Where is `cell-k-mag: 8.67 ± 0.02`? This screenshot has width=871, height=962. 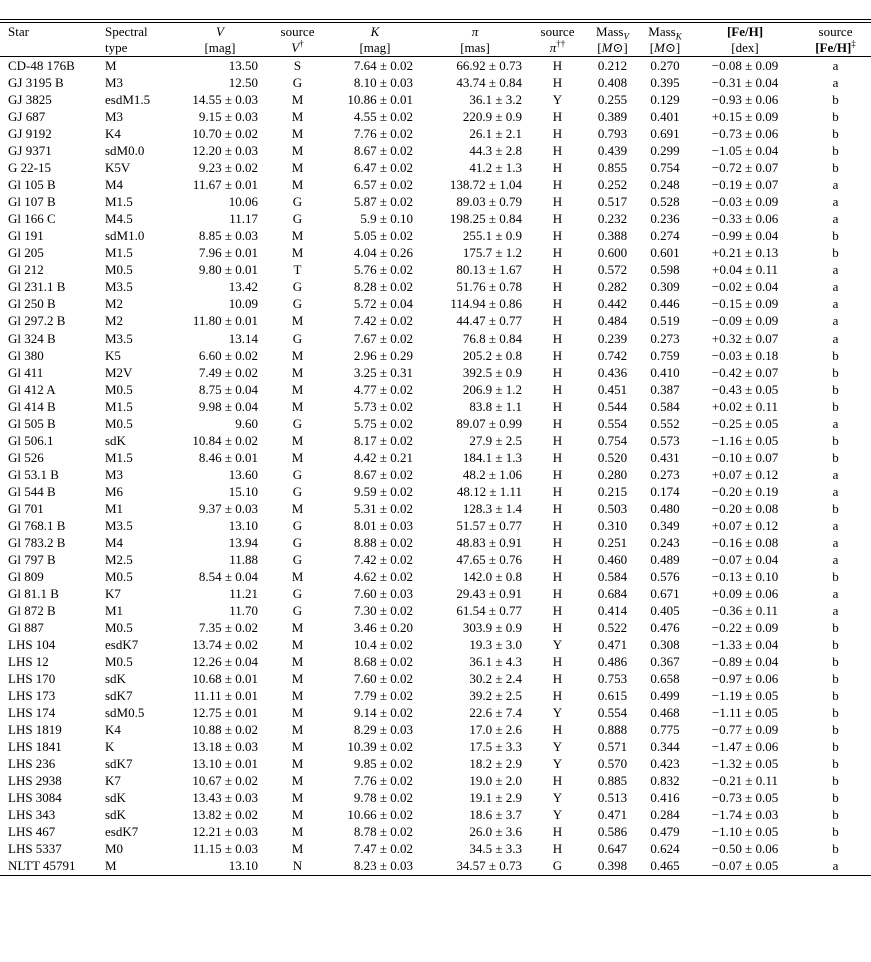
cell-k-mag: 8.67 ± 0.02 is located at coordinates (383, 151).